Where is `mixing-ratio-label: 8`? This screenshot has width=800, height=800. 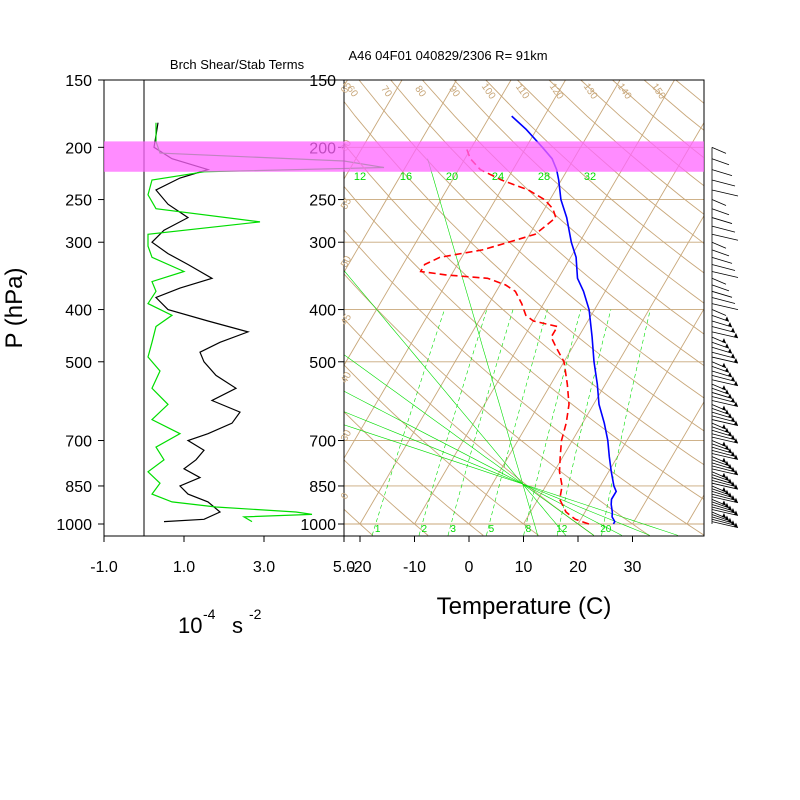 mixing-ratio-label: 8 is located at coordinates (529, 529).